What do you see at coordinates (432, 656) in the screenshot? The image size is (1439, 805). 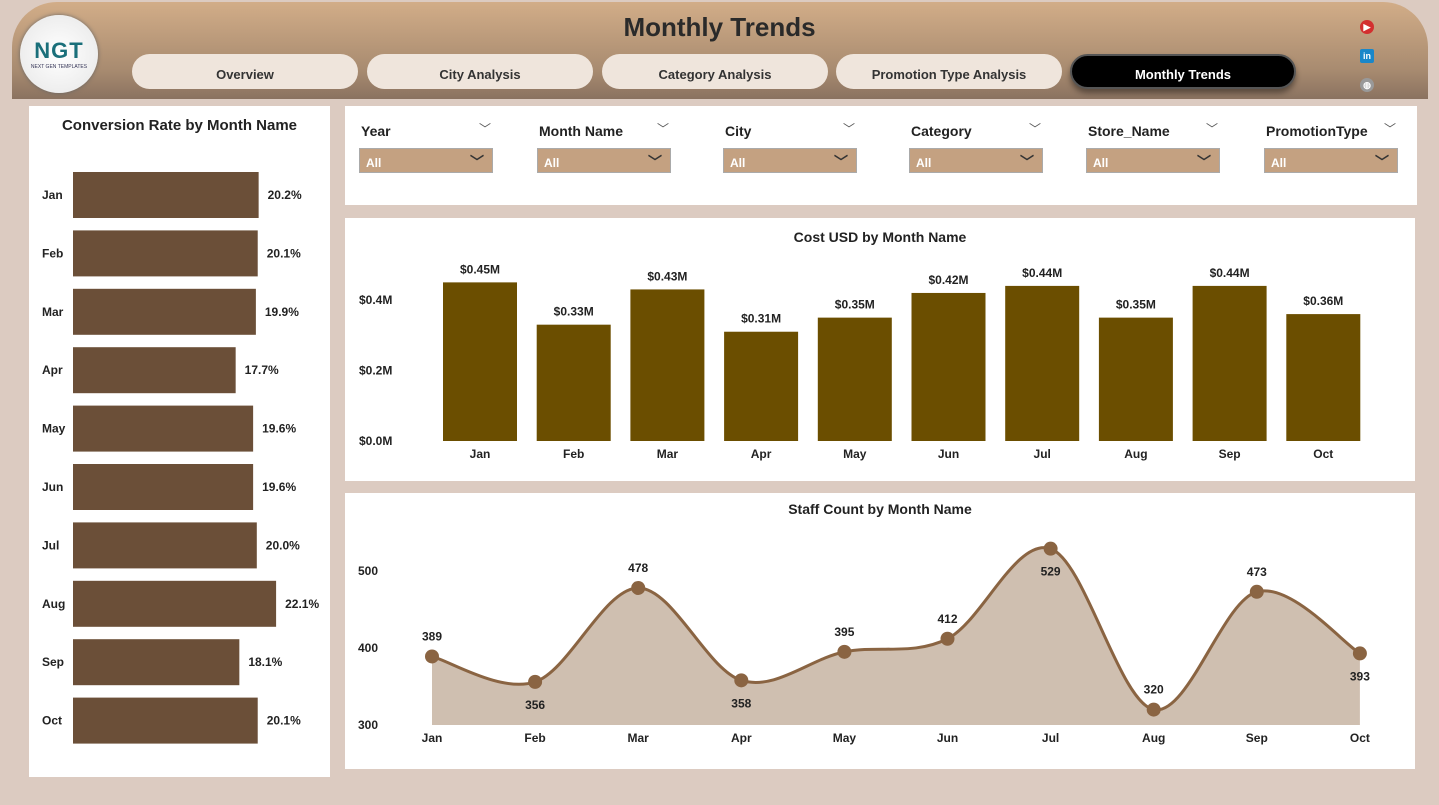 I see `point-jan` at bounding box center [432, 656].